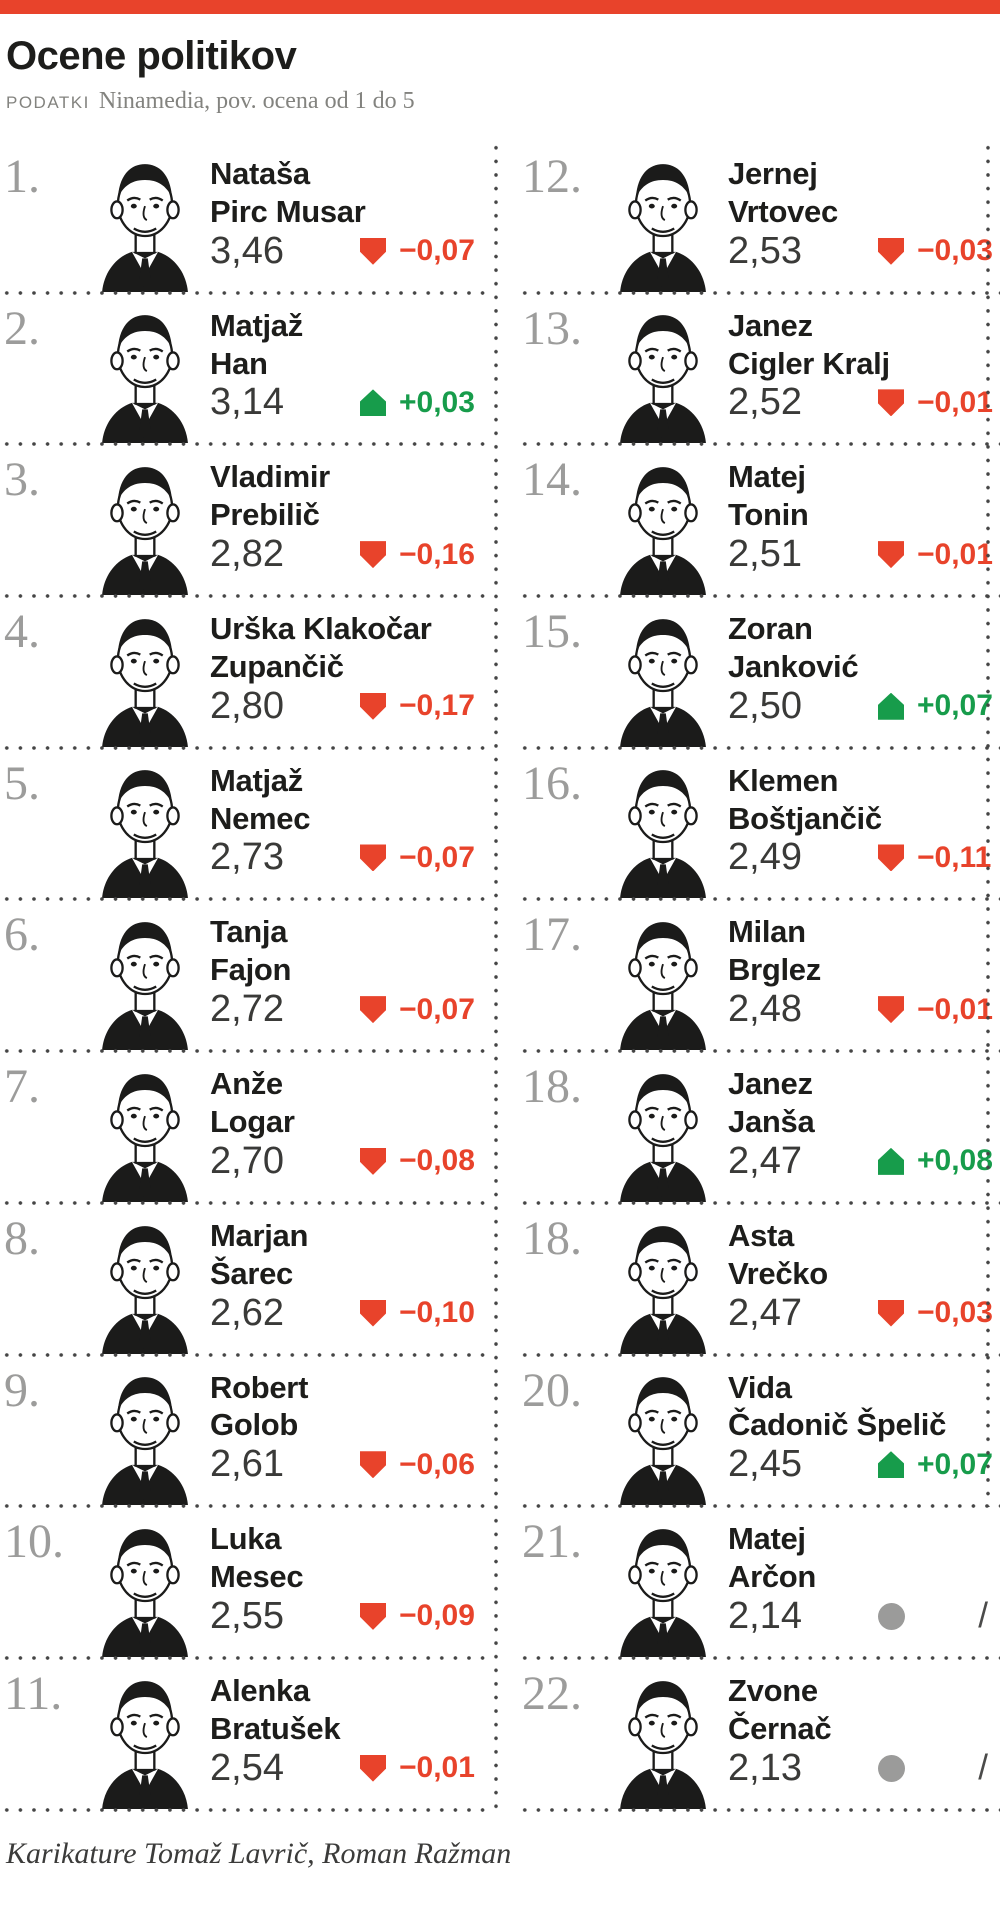  What do you see at coordinates (247, 1735) in the screenshot?
I see `ranking-row: 11. Alenka Bratušek 2,54` at bounding box center [247, 1735].